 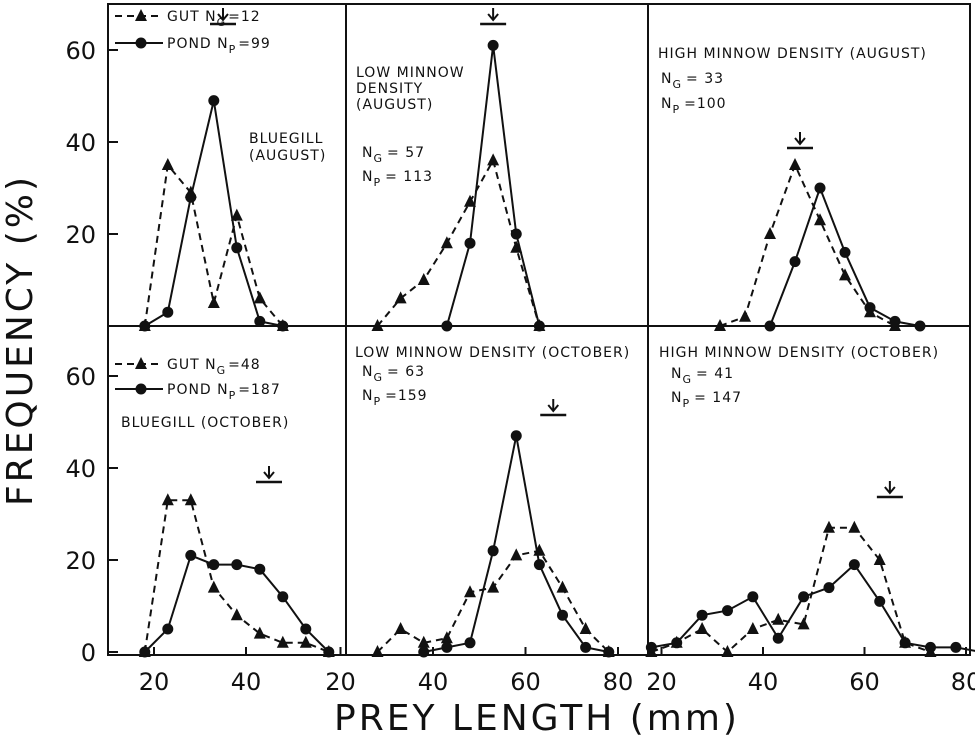 What do you see at coordinates (492, 353) in the screenshot?
I see `panel-annotation: LOW MINNOW DENSITY (OCTOBER)` at bounding box center [492, 353].